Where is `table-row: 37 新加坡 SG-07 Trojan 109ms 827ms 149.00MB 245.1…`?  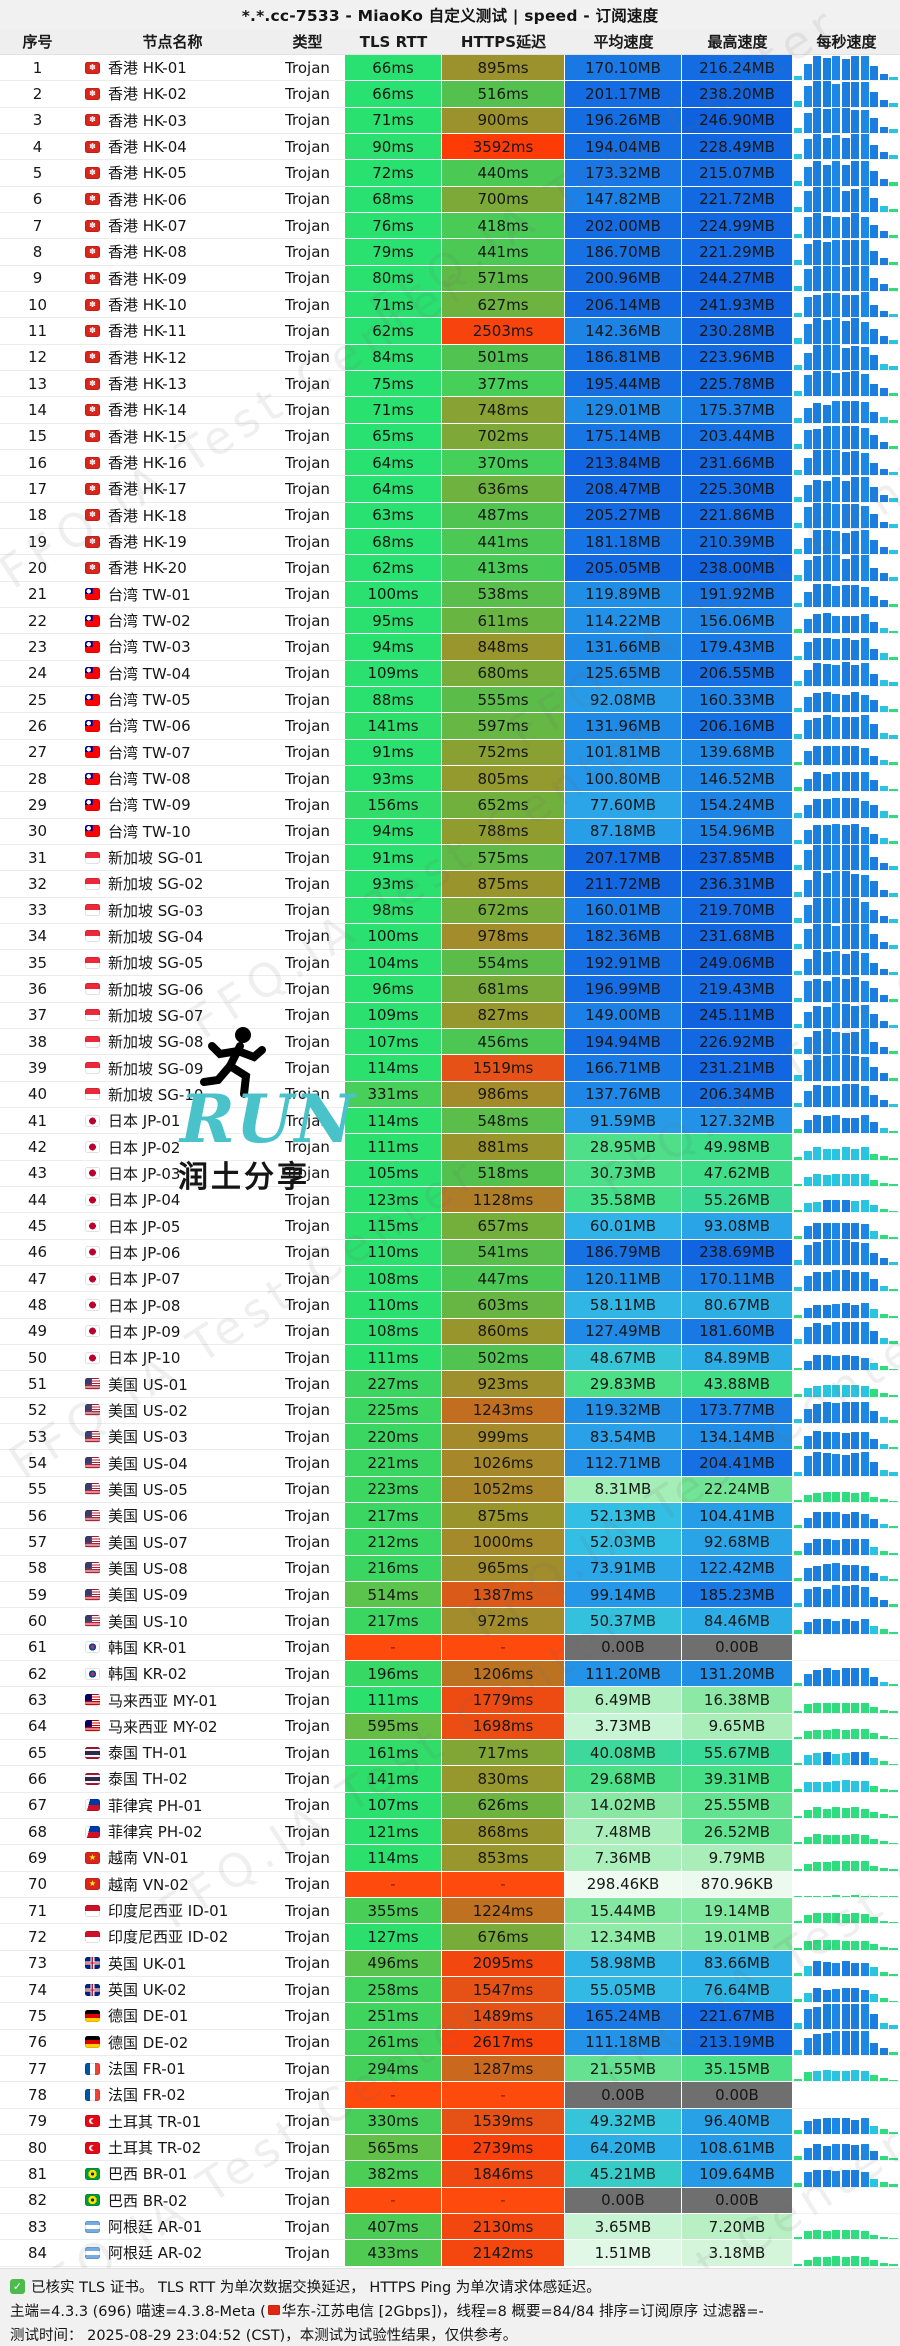
table-row: 37 新加坡 SG-07 Trojan 109ms 827ms 149.00MB 245.1… is located at coordinates (450, 1016).